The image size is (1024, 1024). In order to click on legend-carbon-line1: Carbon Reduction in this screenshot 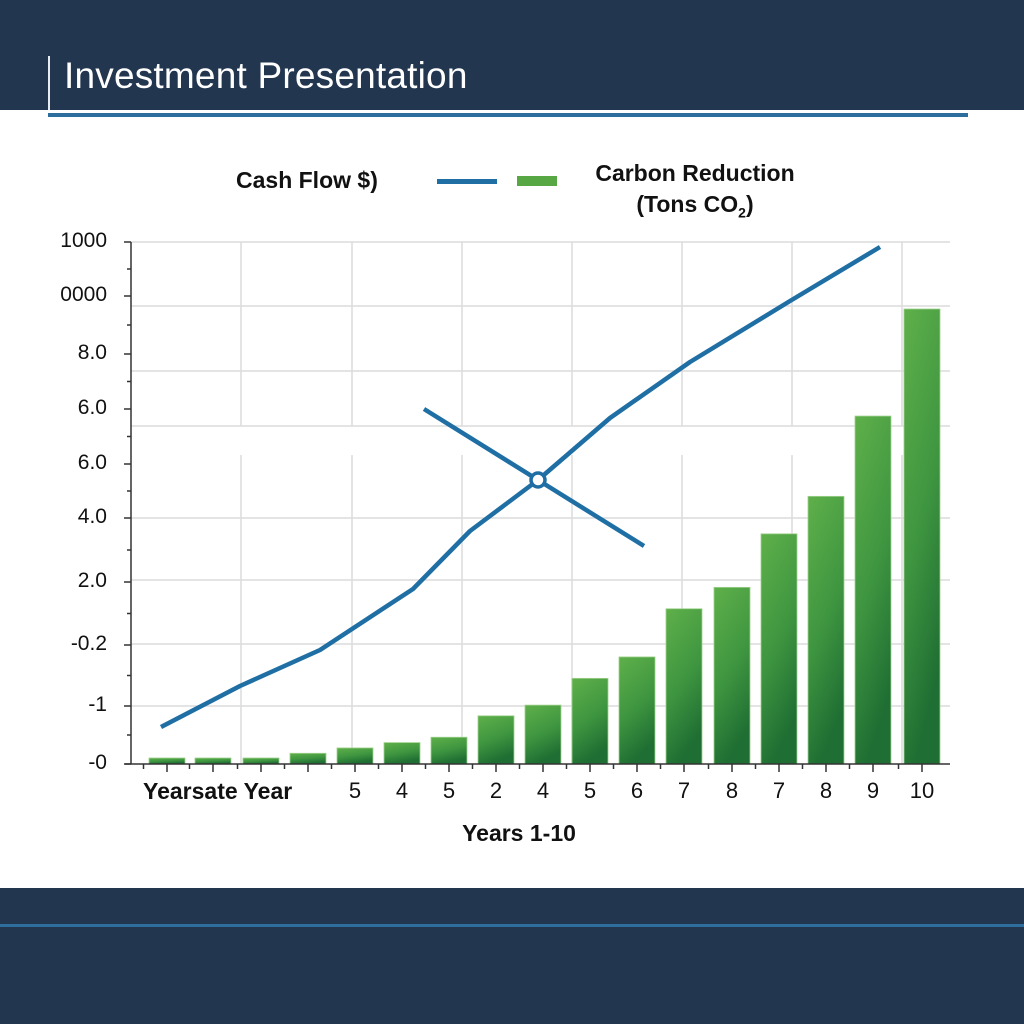, I will do `click(695, 173)`.